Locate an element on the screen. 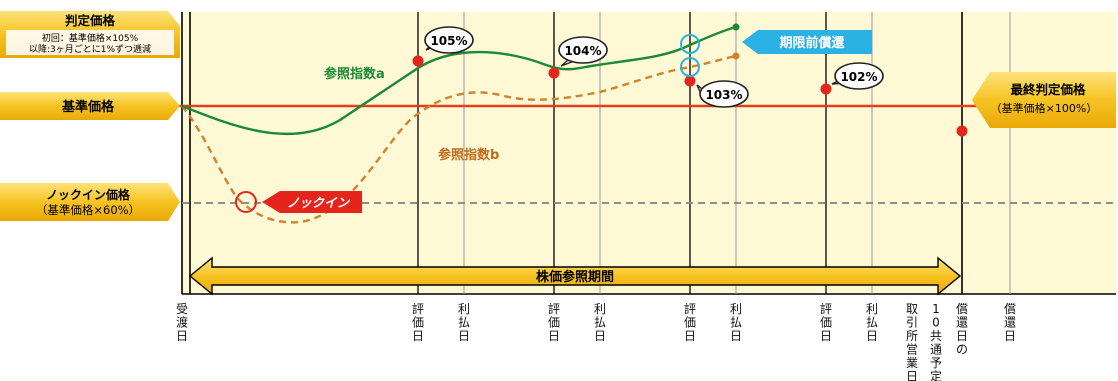  callout-102: 102% is located at coordinates (857, 76).